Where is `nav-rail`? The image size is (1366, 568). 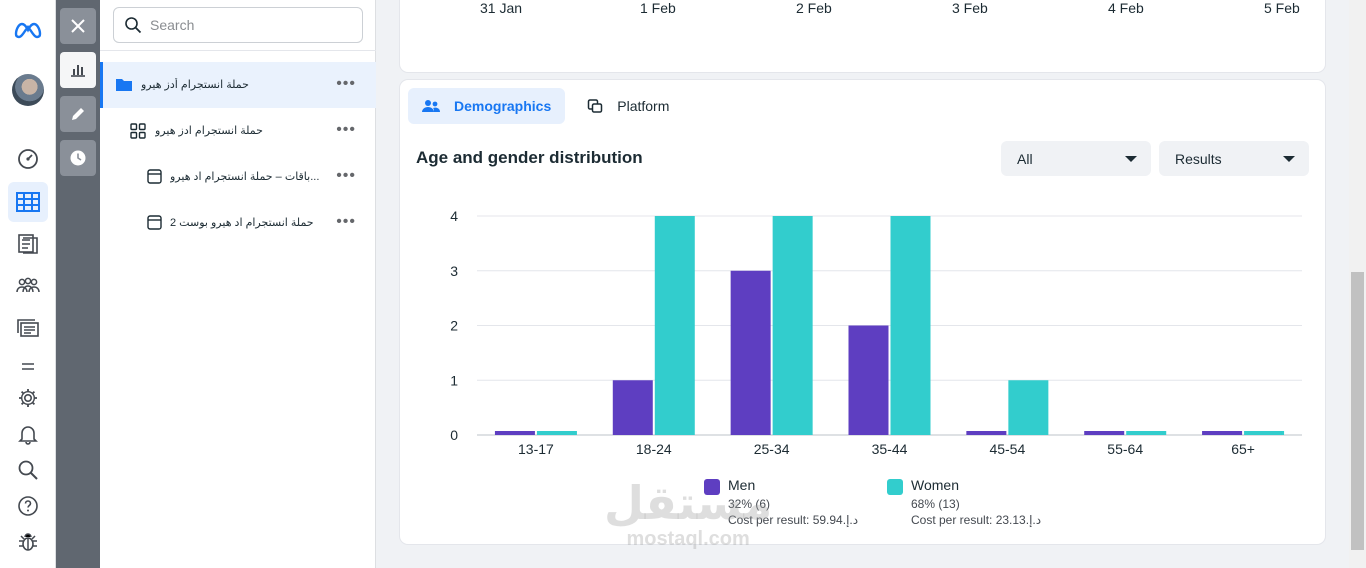 nav-rail is located at coordinates (28, 284).